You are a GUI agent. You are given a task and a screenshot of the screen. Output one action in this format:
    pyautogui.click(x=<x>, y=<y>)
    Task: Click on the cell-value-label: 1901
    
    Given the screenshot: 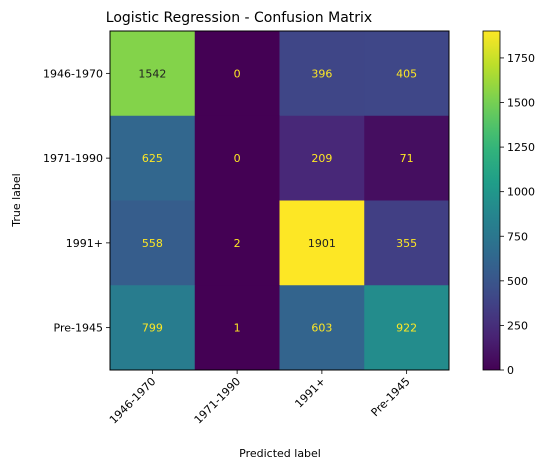 What is the action you would take?
    pyautogui.click(x=322, y=243)
    